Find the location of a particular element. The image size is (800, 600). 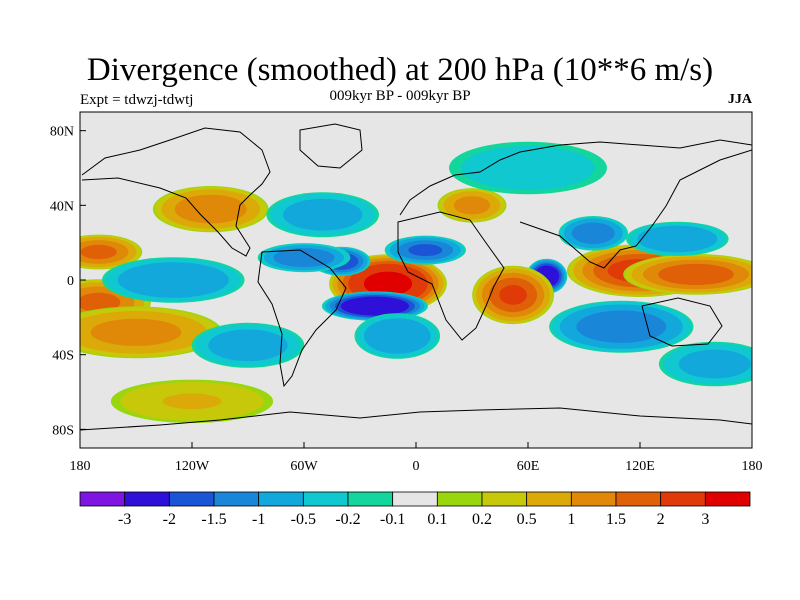

lat-tick-label: 0 is located at coordinates (70, 281).